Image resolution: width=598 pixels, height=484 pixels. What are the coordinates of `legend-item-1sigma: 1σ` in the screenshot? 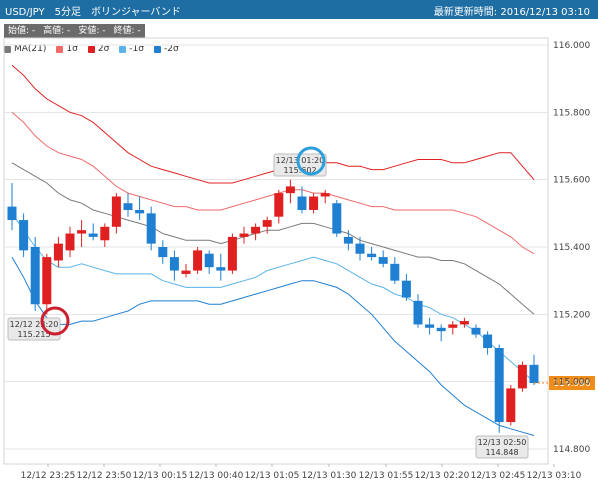 It's located at (67, 49).